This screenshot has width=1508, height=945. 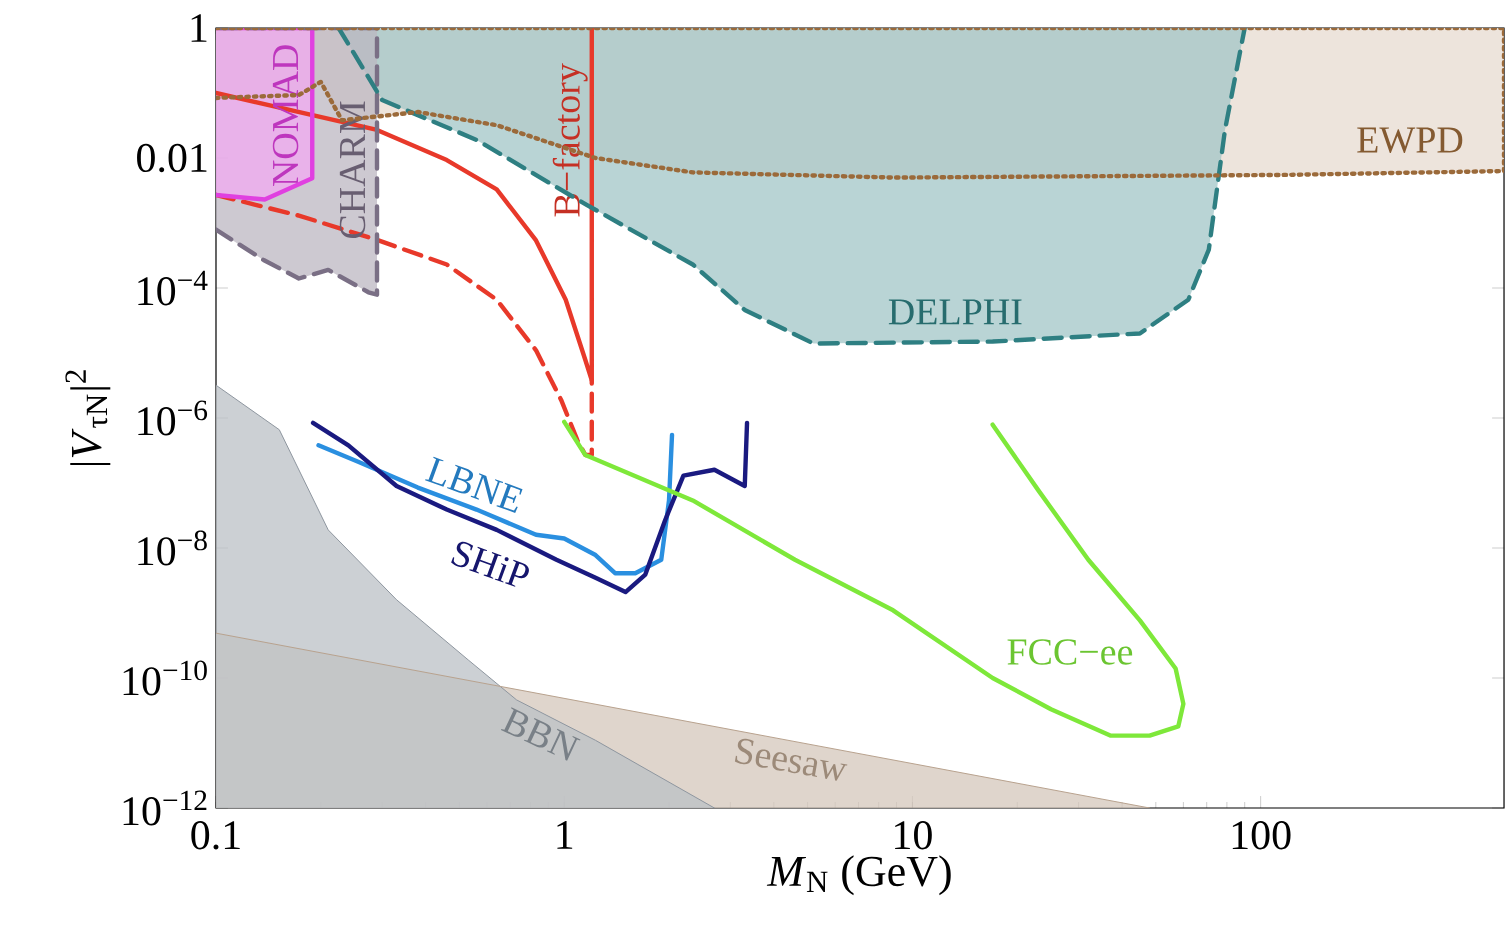 I want to click on x-axis-title: M$_{N}$ (GeV), so click(x=858, y=875).